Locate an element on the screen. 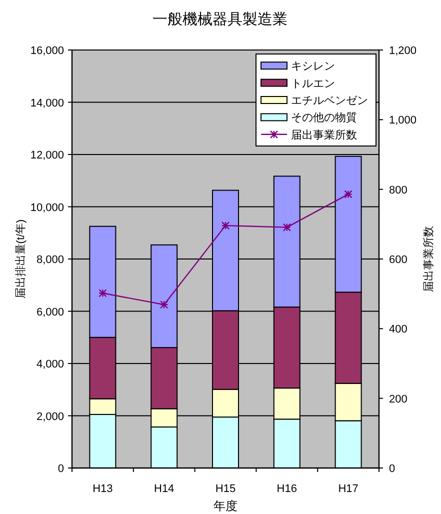 Image resolution: width=441 pixels, height=514 pixels. x-tick-label: H13 is located at coordinates (102, 489).